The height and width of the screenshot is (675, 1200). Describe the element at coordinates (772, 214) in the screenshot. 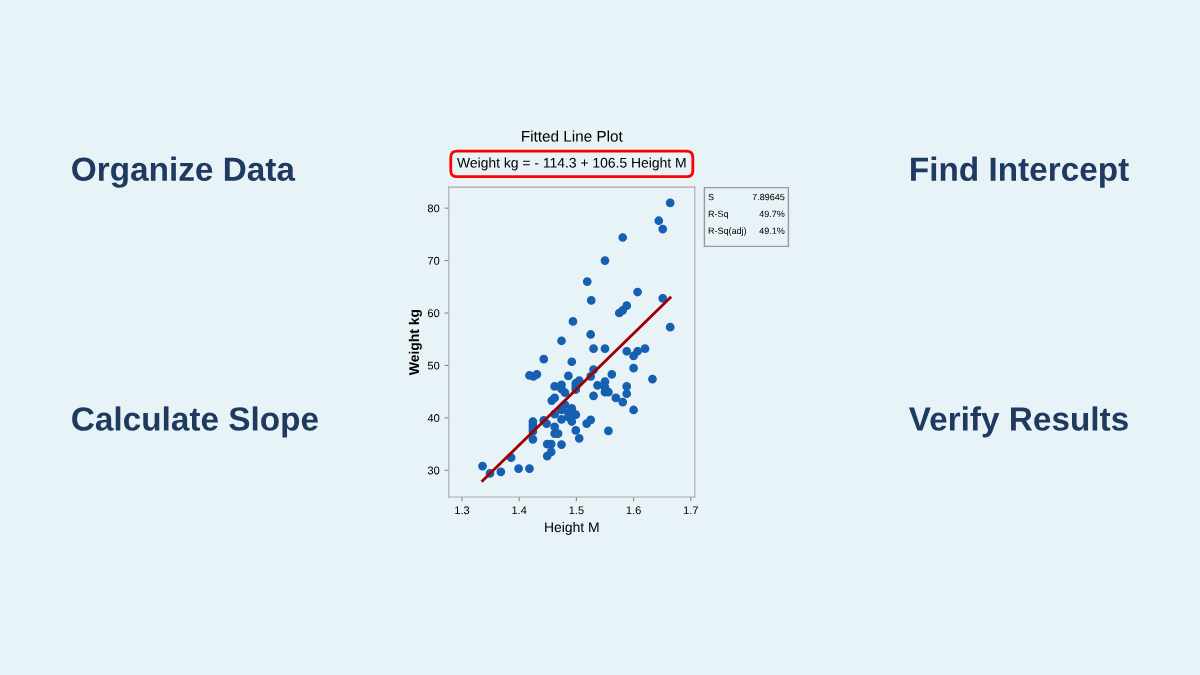

I see `text: 49.7%` at that location.